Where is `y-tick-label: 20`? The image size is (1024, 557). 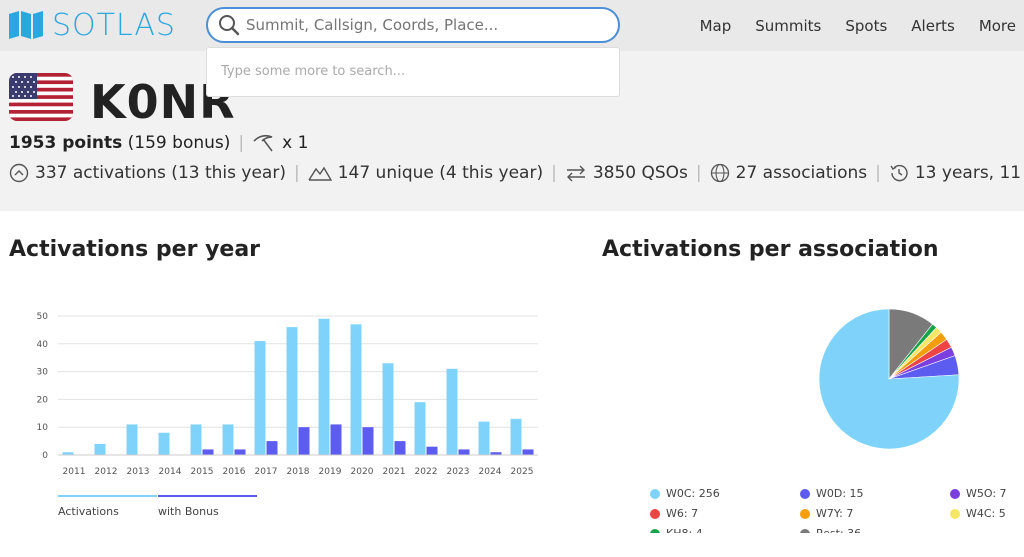
y-tick-label: 20 is located at coordinates (43, 400).